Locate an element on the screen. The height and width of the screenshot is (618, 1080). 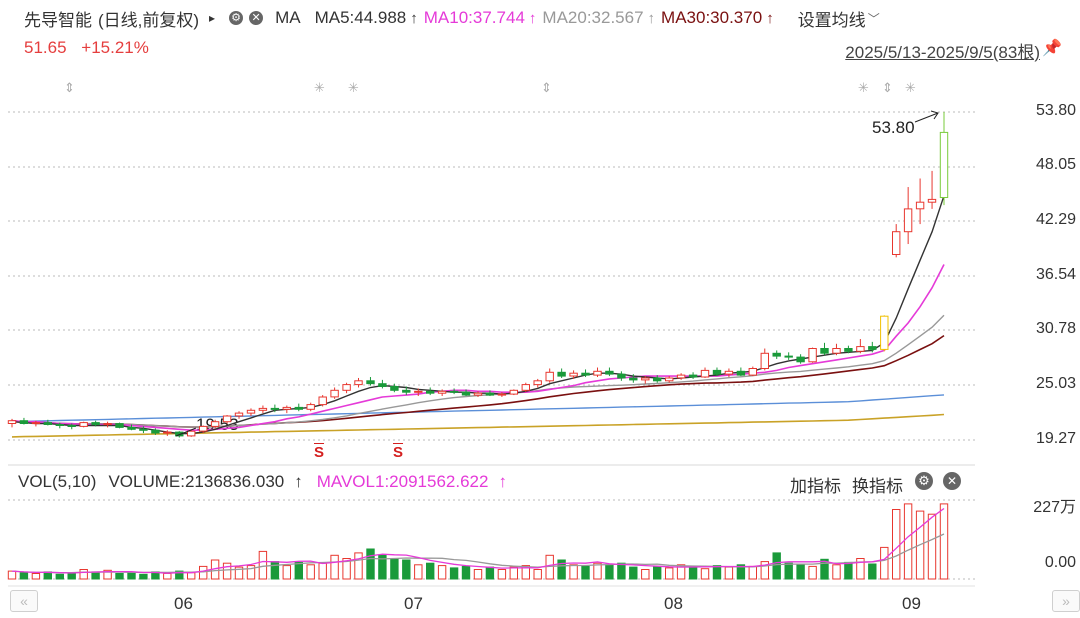
min-arrow is located at coordinates (186, 432).